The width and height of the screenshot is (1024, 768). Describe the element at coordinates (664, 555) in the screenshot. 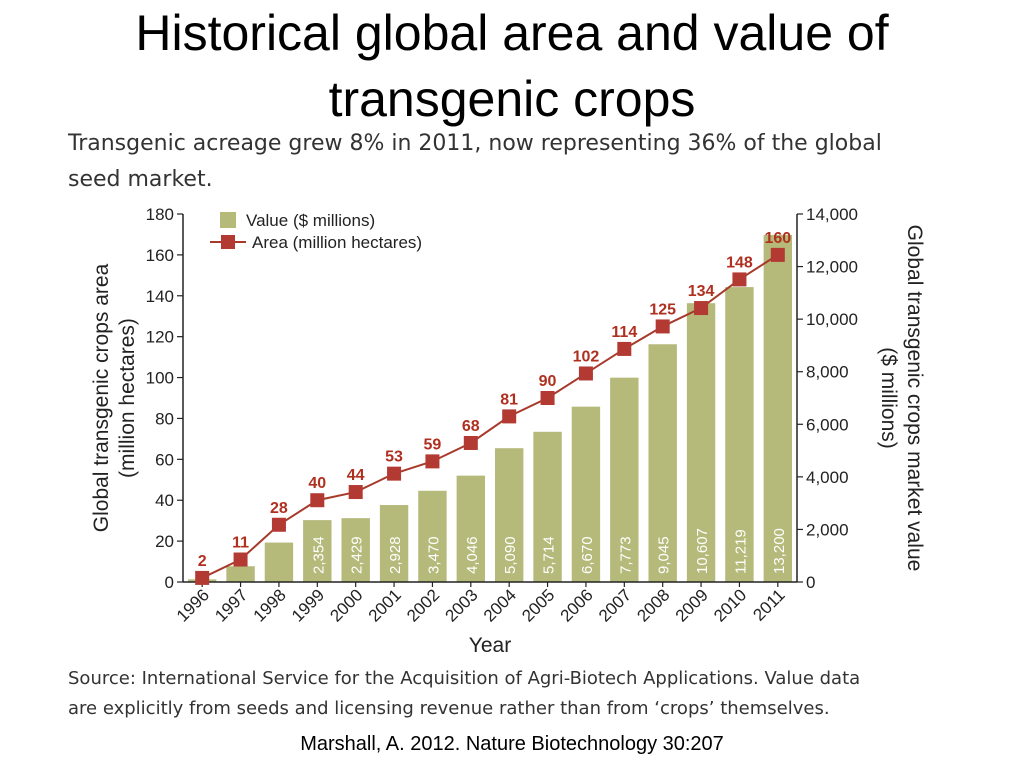

I see `bar-value-label: 9,045` at that location.